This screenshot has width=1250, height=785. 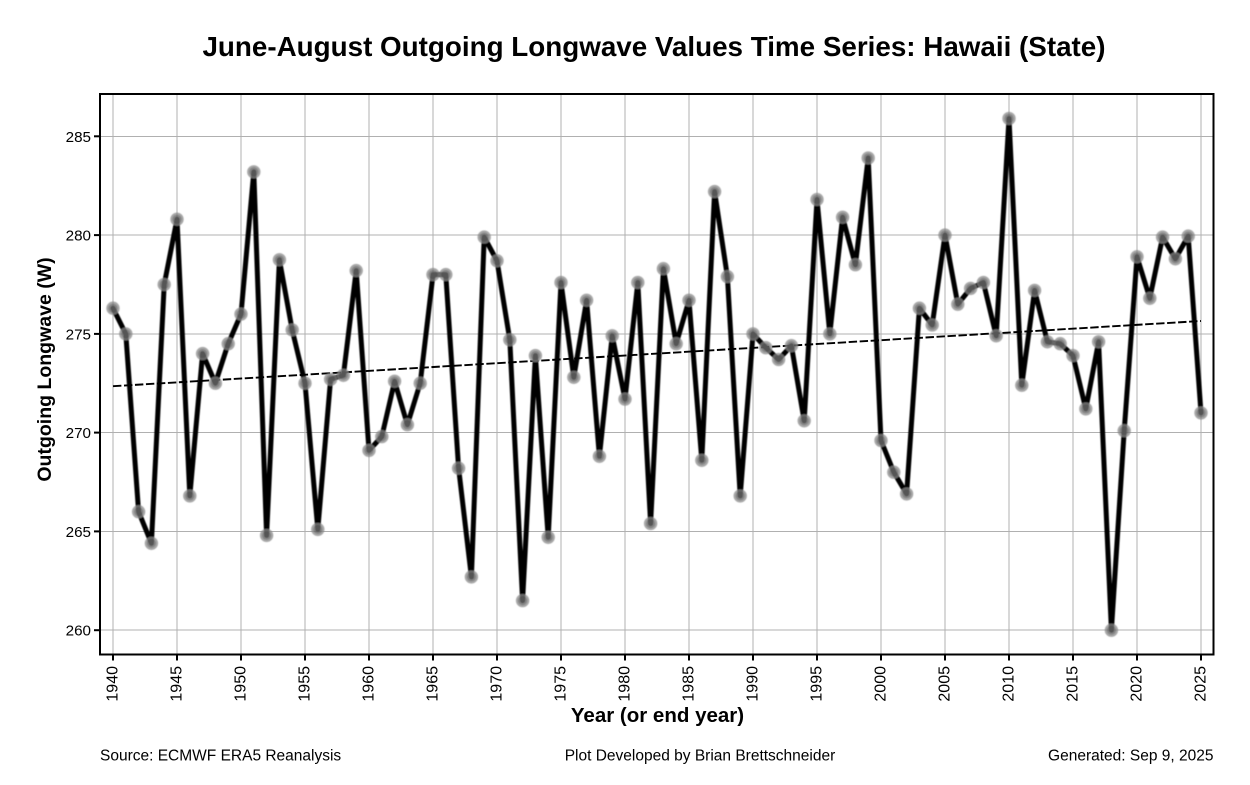 I want to click on svg-text: 1945, so click(x=177, y=684).